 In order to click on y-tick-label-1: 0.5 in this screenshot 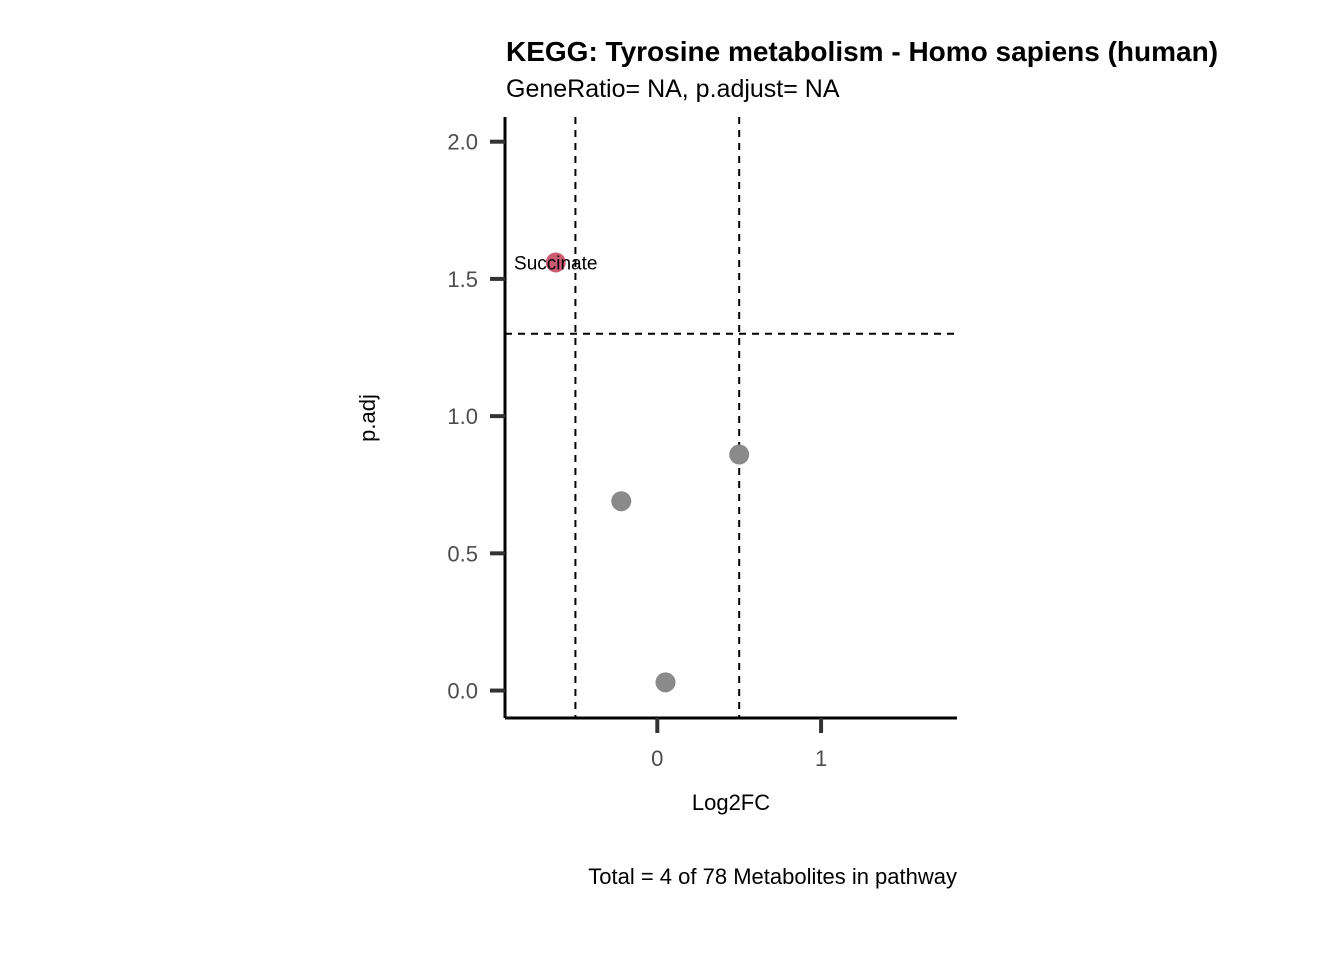, I will do `click(462, 553)`.